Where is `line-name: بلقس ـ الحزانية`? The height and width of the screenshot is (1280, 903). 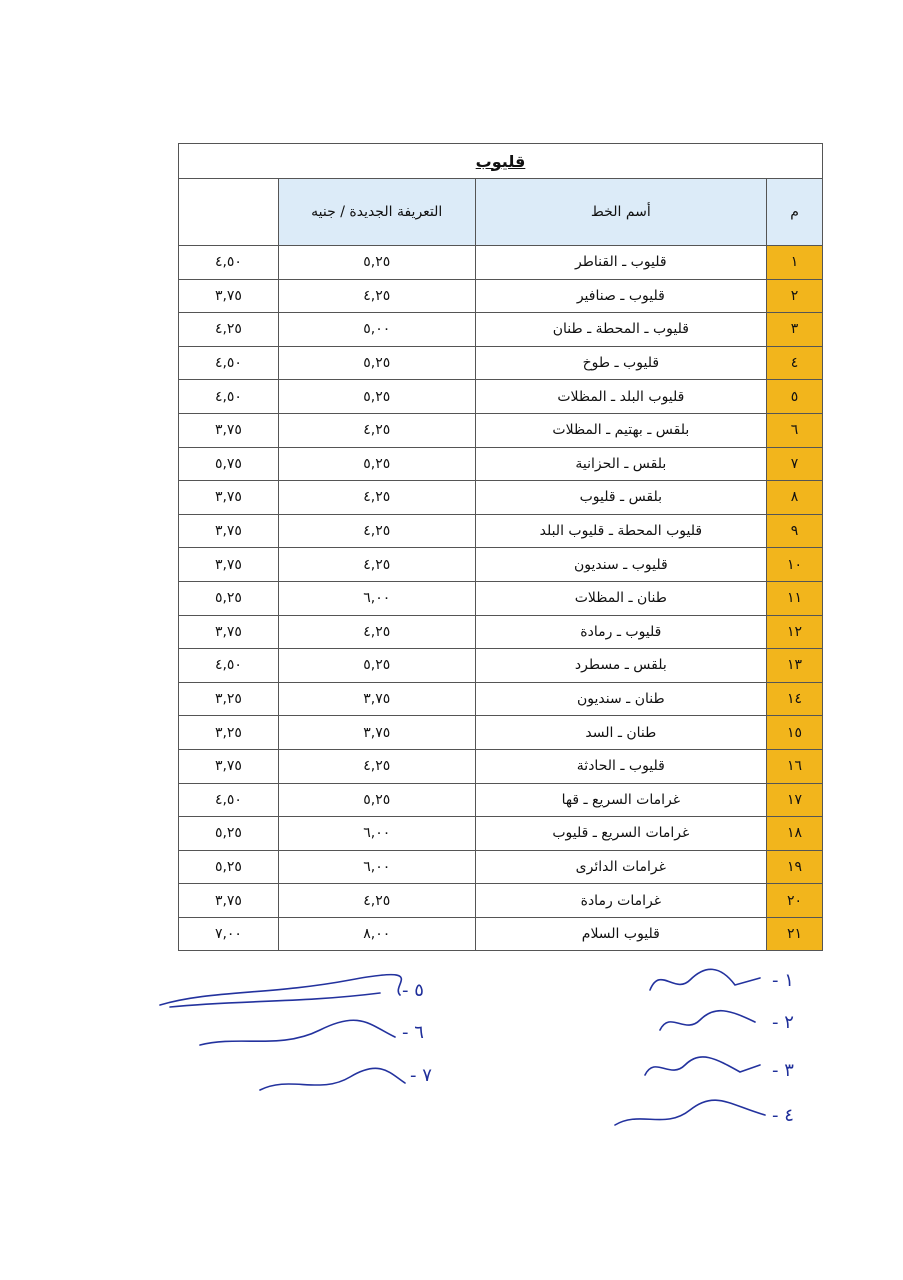 line-name: بلقس ـ الحزانية is located at coordinates (621, 464).